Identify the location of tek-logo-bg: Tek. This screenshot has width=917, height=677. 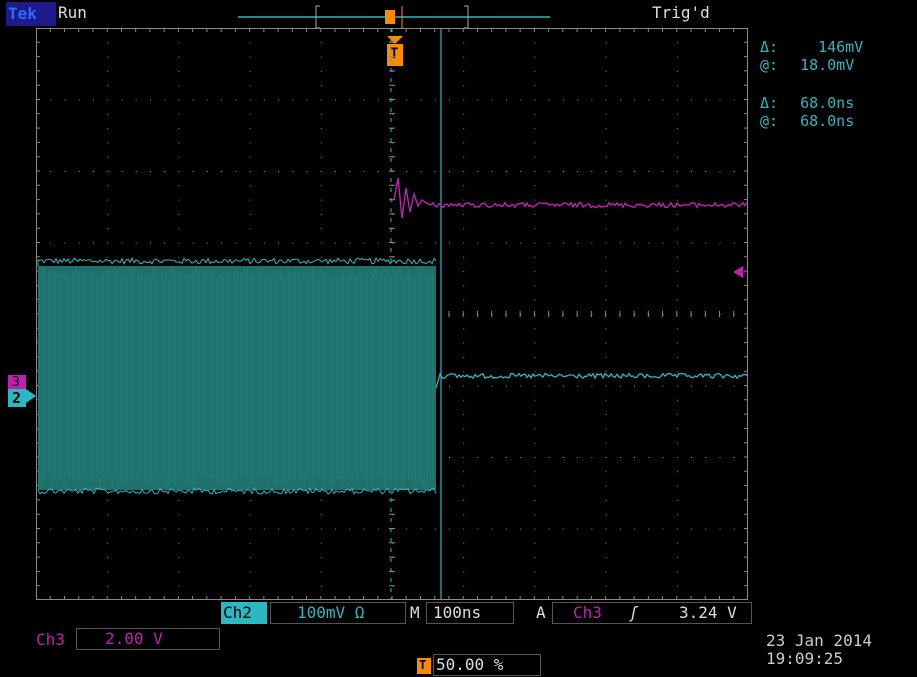
(31, 14).